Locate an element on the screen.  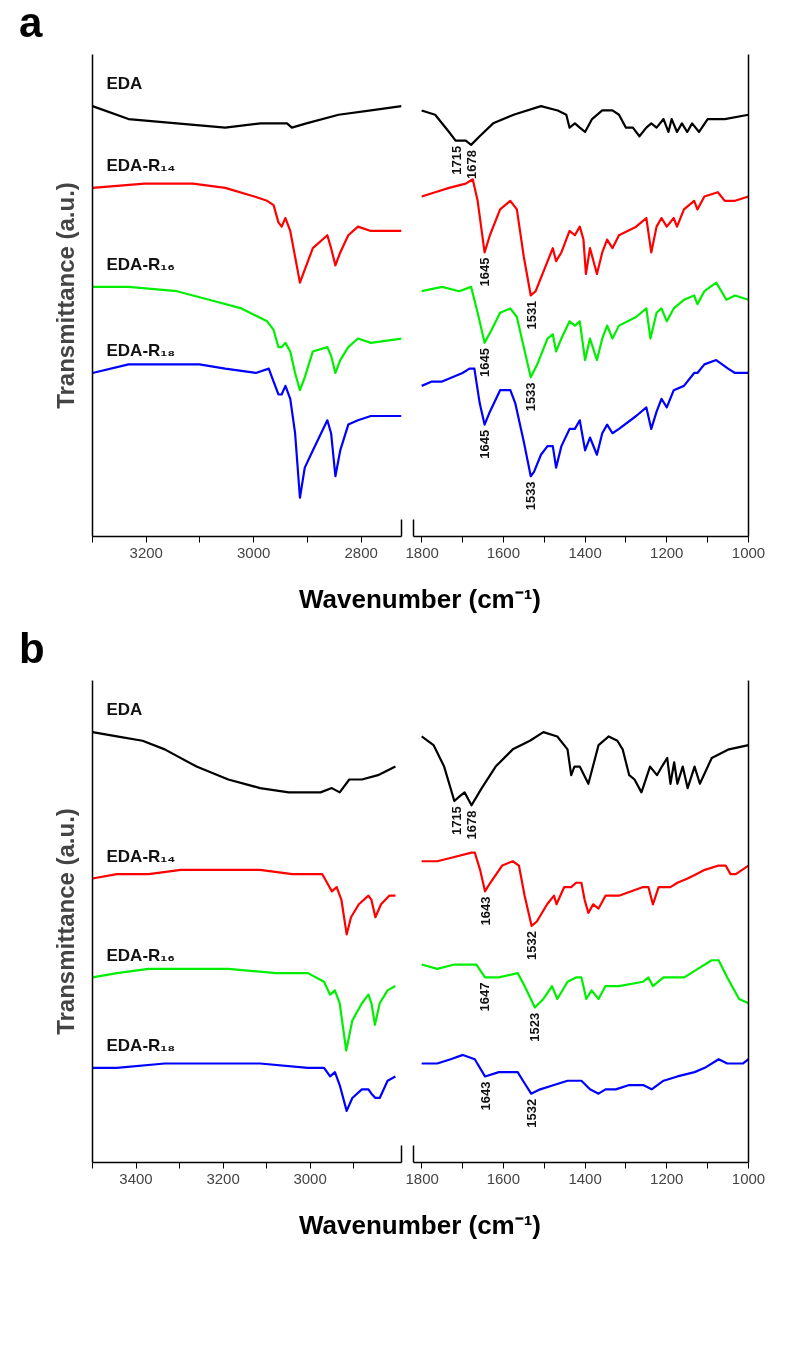
annotation: 1531 is located at coordinates (532, 315).